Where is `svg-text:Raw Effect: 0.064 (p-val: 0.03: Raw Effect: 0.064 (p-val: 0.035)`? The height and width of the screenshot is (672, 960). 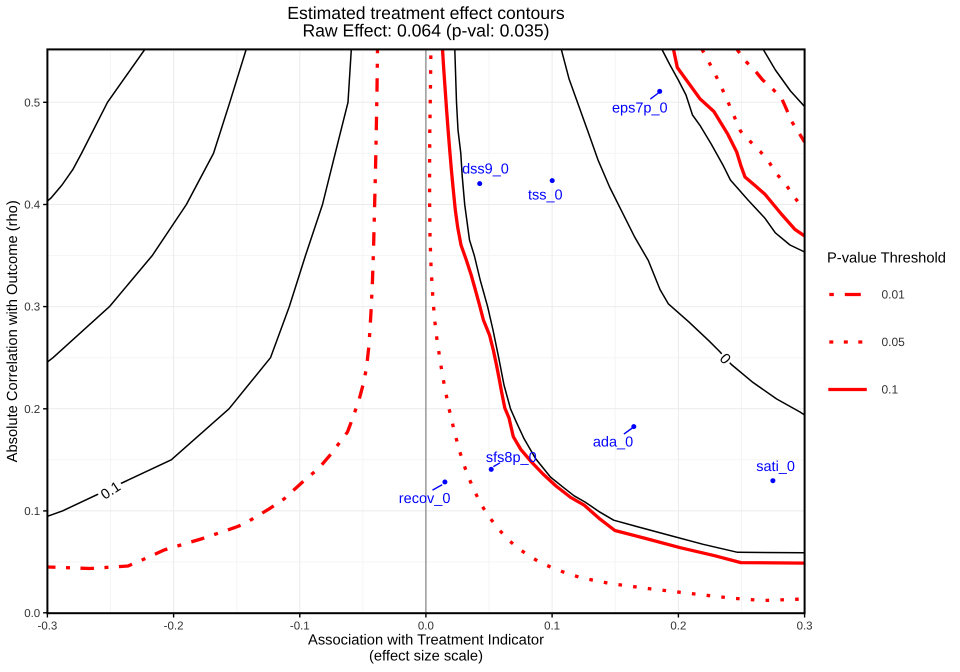
svg-text:Raw Effect: 0.064 (p-val: 0.03: Raw Effect: 0.064 (p-val: 0.035) is located at coordinates (425, 30).